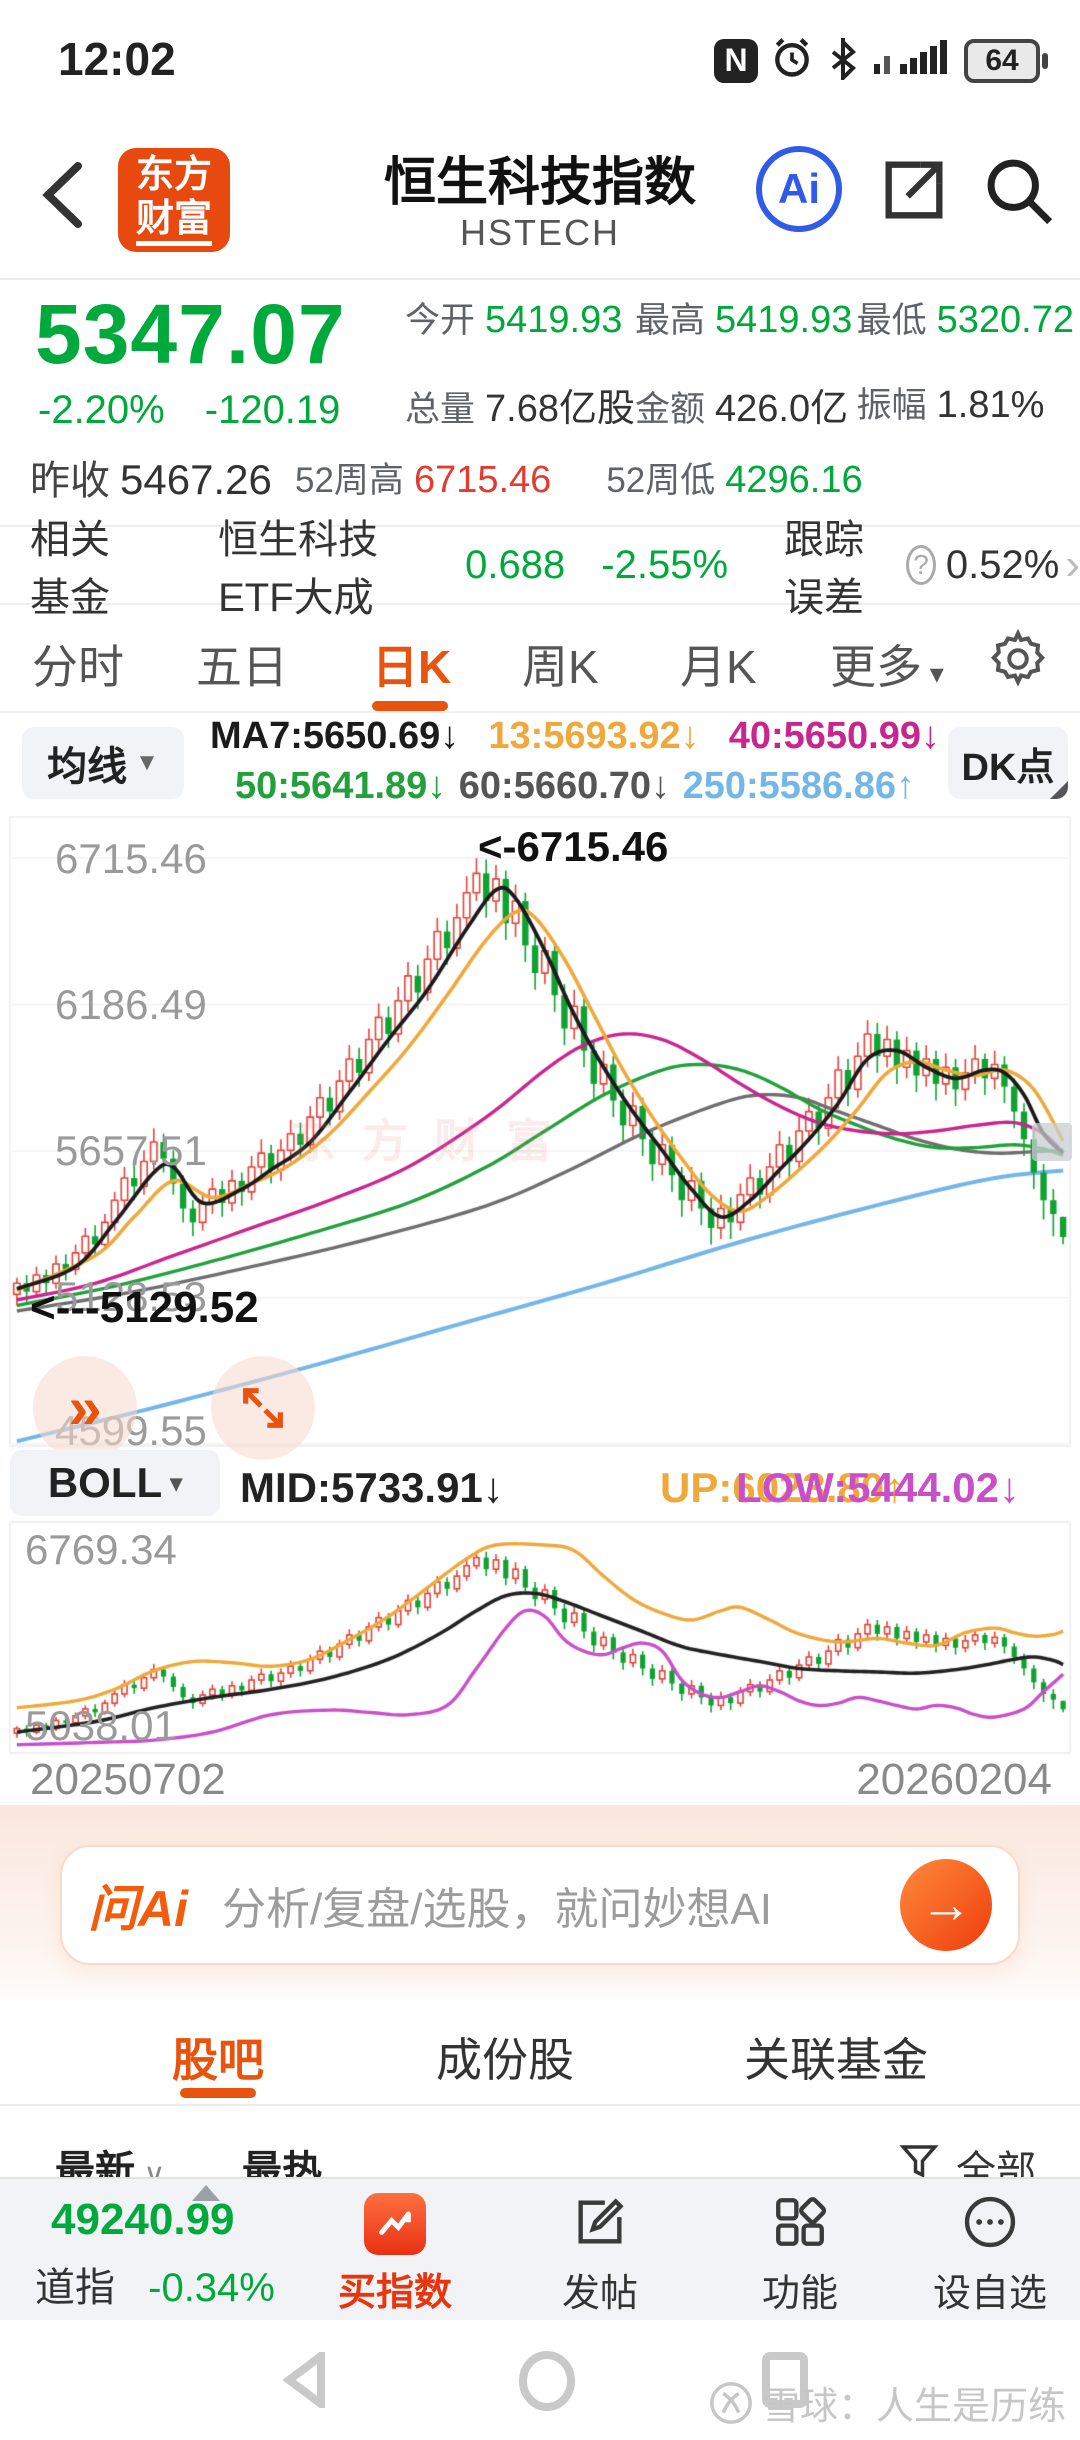 The image size is (1080, 2440). Describe the element at coordinates (78, 667) in the screenshot. I see `tab-minute: 分时` at that location.